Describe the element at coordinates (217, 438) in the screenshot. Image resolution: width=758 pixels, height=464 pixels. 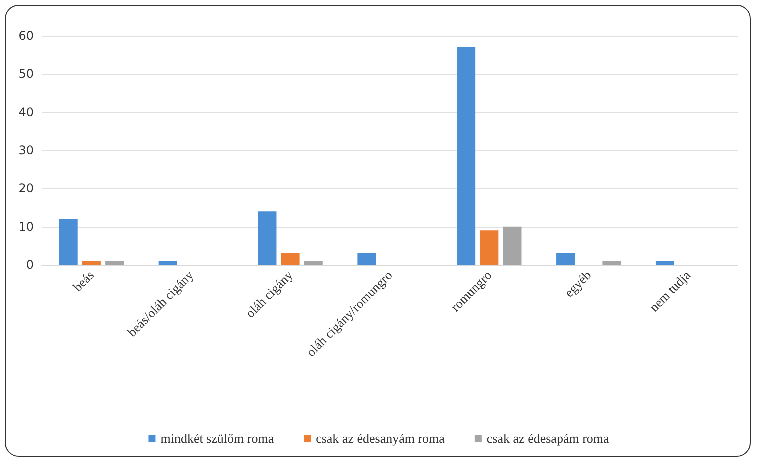
I see `legend-label: mindkét szülőm roma` at that location.